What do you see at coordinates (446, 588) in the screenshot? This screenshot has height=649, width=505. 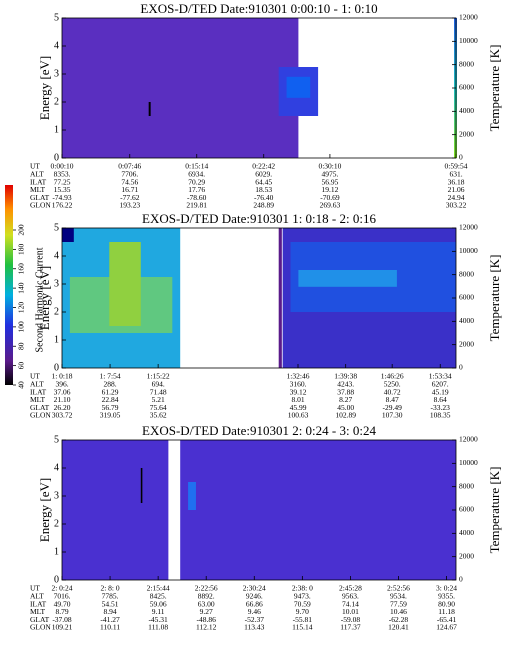 I see `ephemeris-value: 3: 0:24` at bounding box center [446, 588].